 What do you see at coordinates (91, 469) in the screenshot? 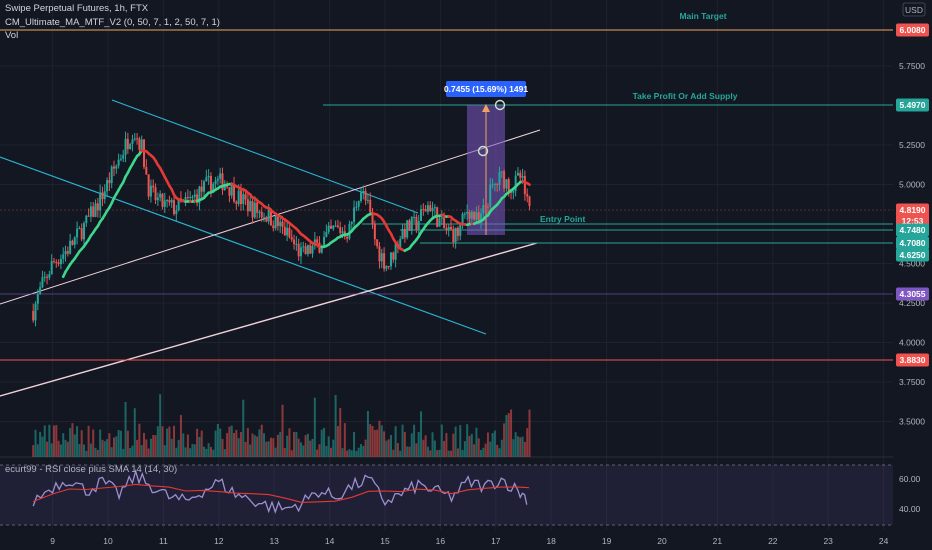
I see `rsi-legend: ecurt99 - RSI close plus SMA 14 (14, 30)` at bounding box center [91, 469].